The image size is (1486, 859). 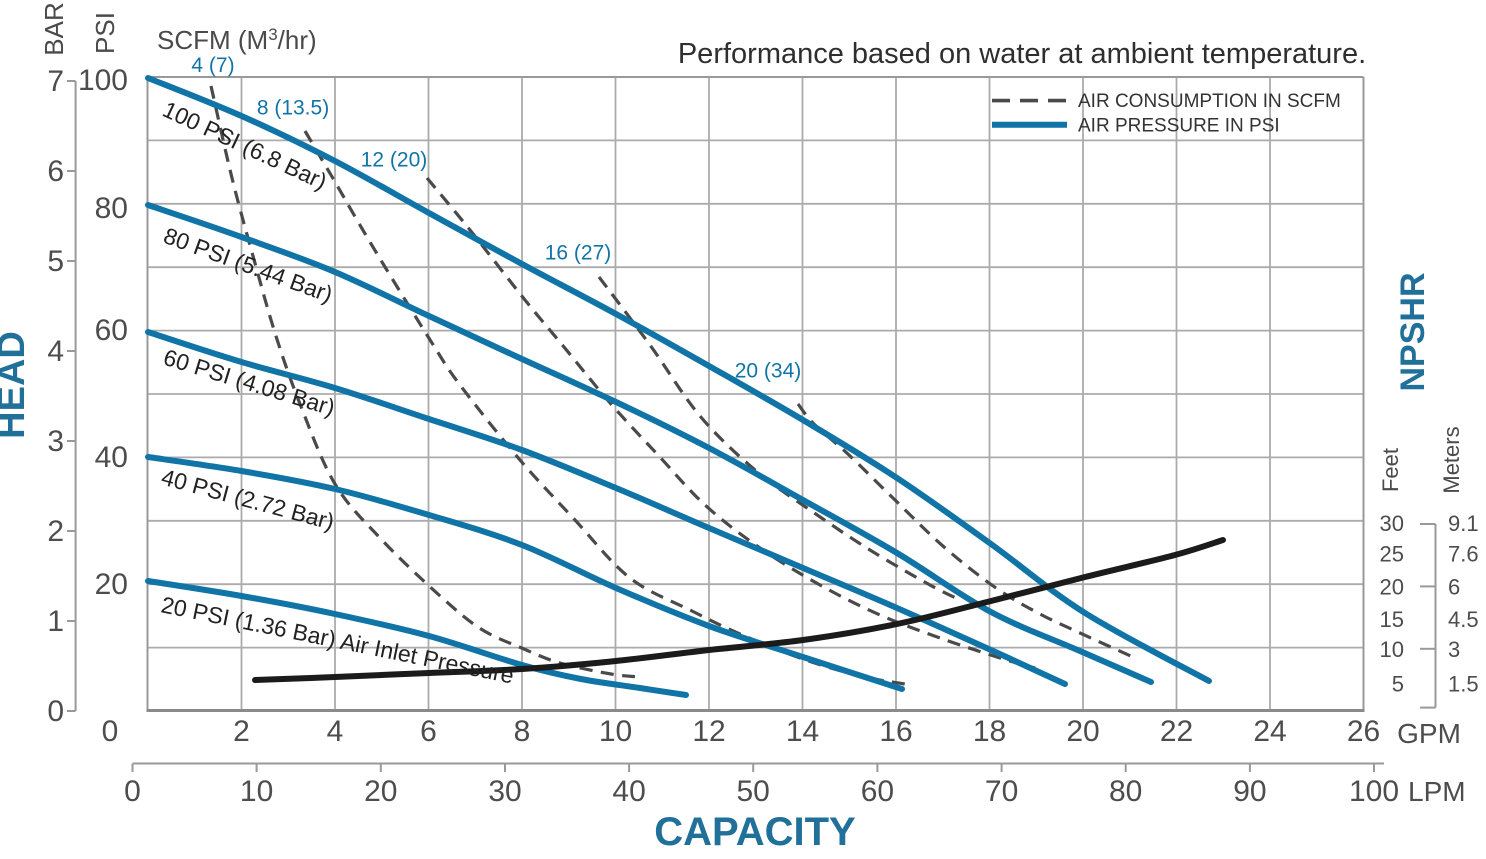 I want to click on svg-text: AIR CONSUMPTION IN SCFM, so click(x=1209, y=101).